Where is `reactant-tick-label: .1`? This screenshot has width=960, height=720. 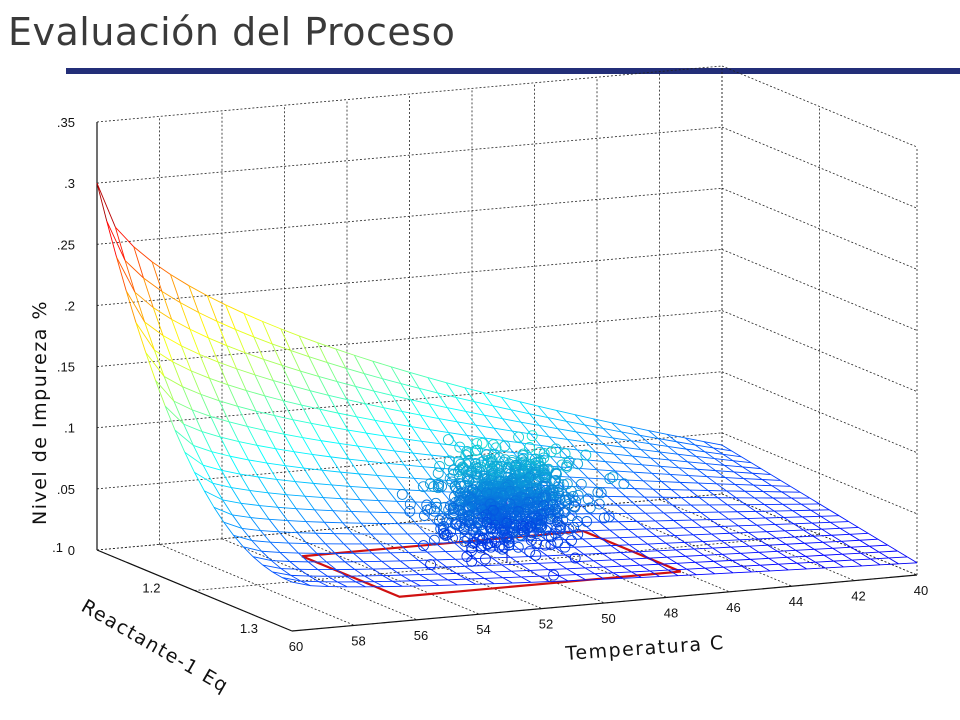
reactant-tick-label: .1 is located at coordinates (57, 547).